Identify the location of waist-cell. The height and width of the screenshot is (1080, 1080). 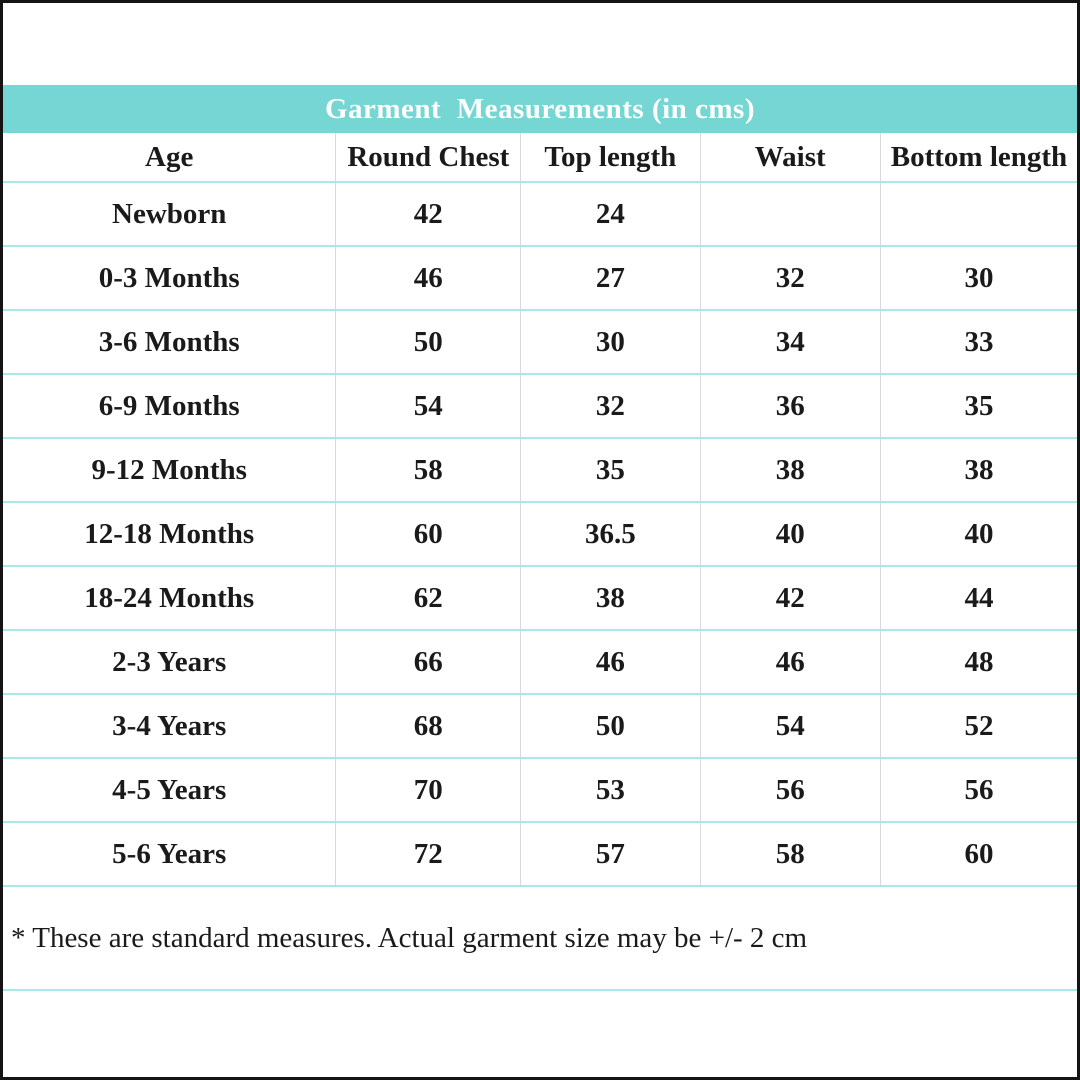
(790, 214).